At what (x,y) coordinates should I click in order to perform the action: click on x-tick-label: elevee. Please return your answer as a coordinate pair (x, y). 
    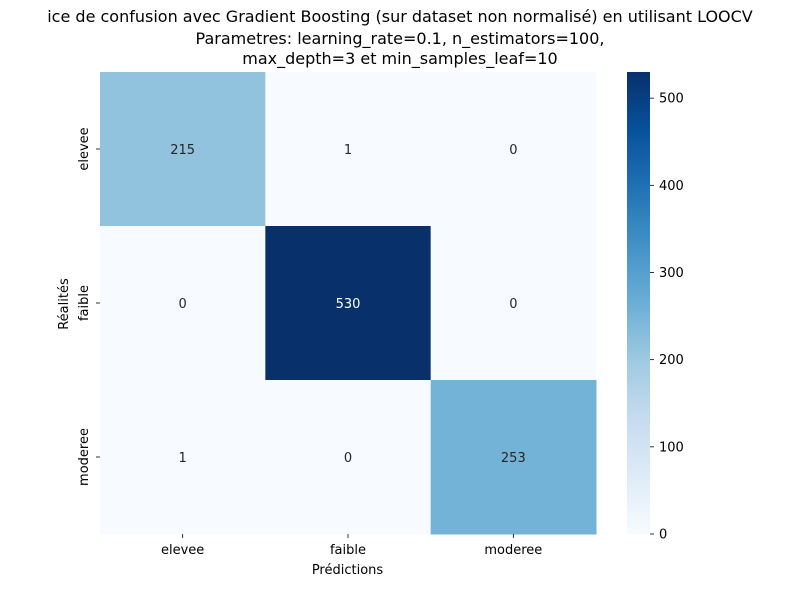
    Looking at the image, I should click on (182, 550).